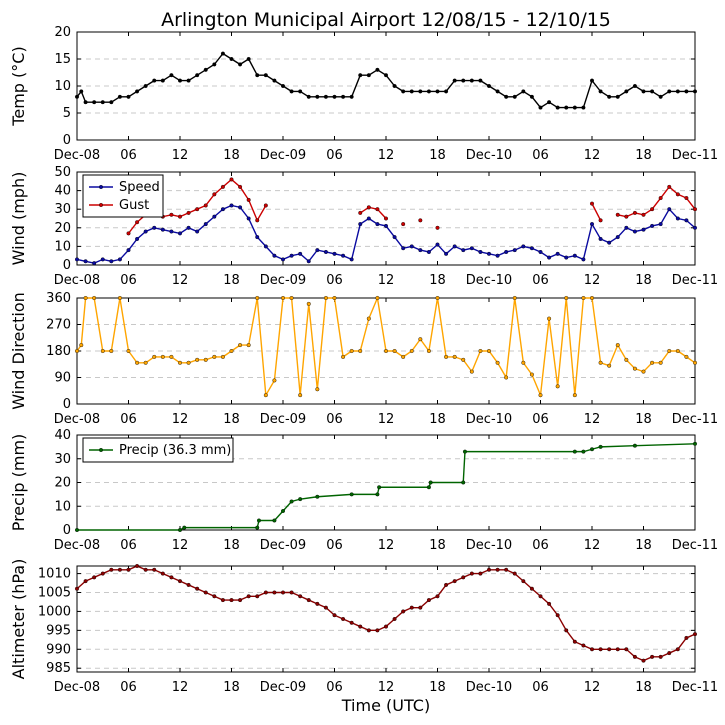 Image resolution: width=725 pixels, height=725 pixels. What do you see at coordinates (58, 649) in the screenshot?
I see `y-tick-label: 990` at bounding box center [58, 649].